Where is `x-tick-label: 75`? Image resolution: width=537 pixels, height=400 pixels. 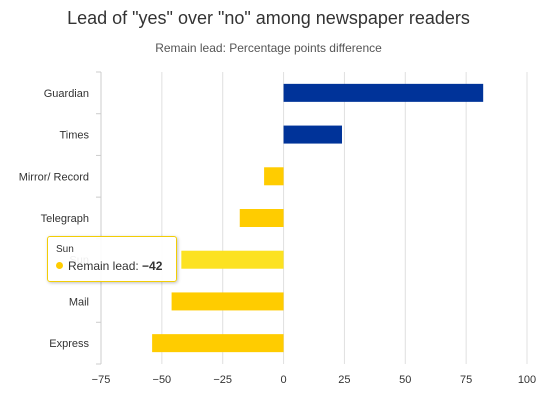 x-tick-label: 75 is located at coordinates (466, 380).